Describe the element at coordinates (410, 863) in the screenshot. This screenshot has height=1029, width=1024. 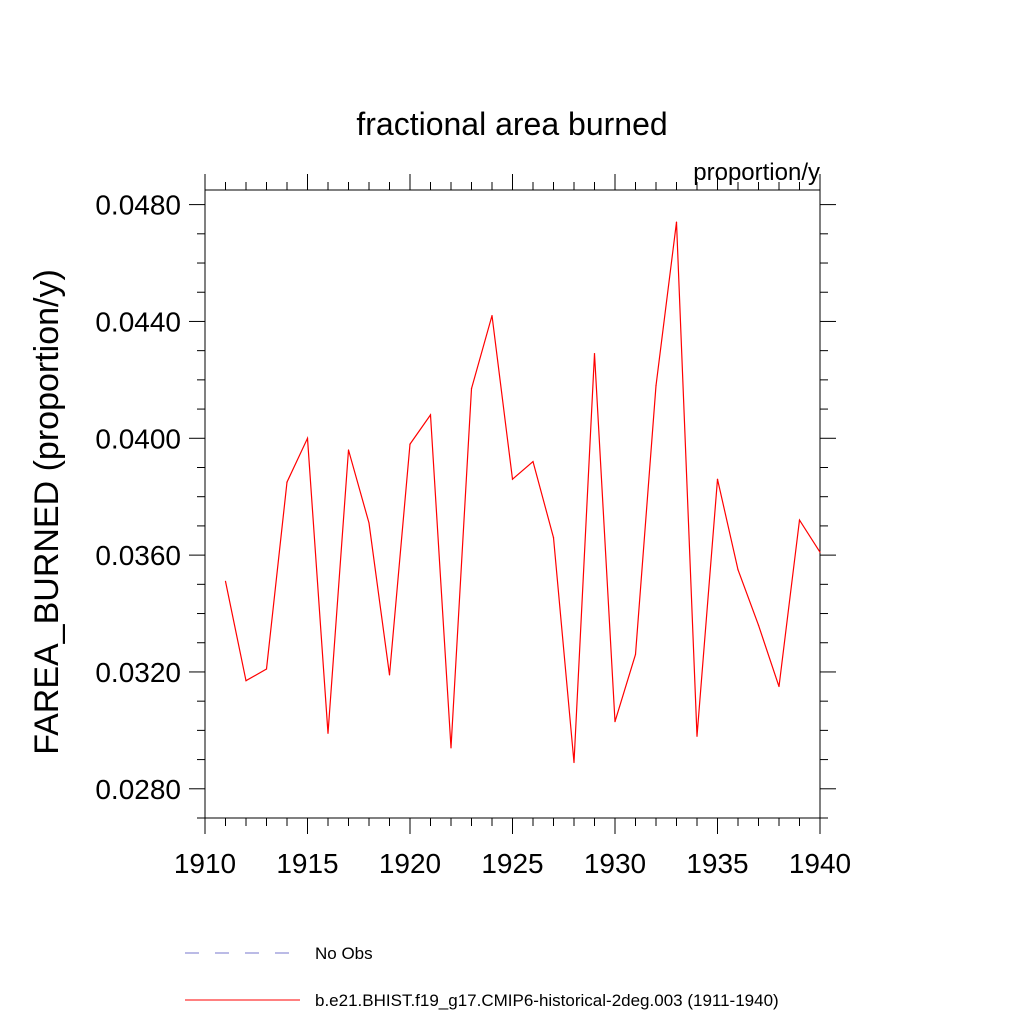
I see `x-tick-label: 1920` at that location.